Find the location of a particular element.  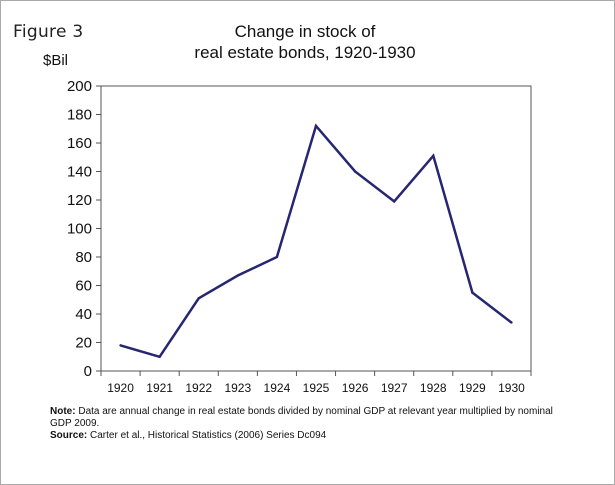

x-tick-label: 1925 is located at coordinates (316, 388).